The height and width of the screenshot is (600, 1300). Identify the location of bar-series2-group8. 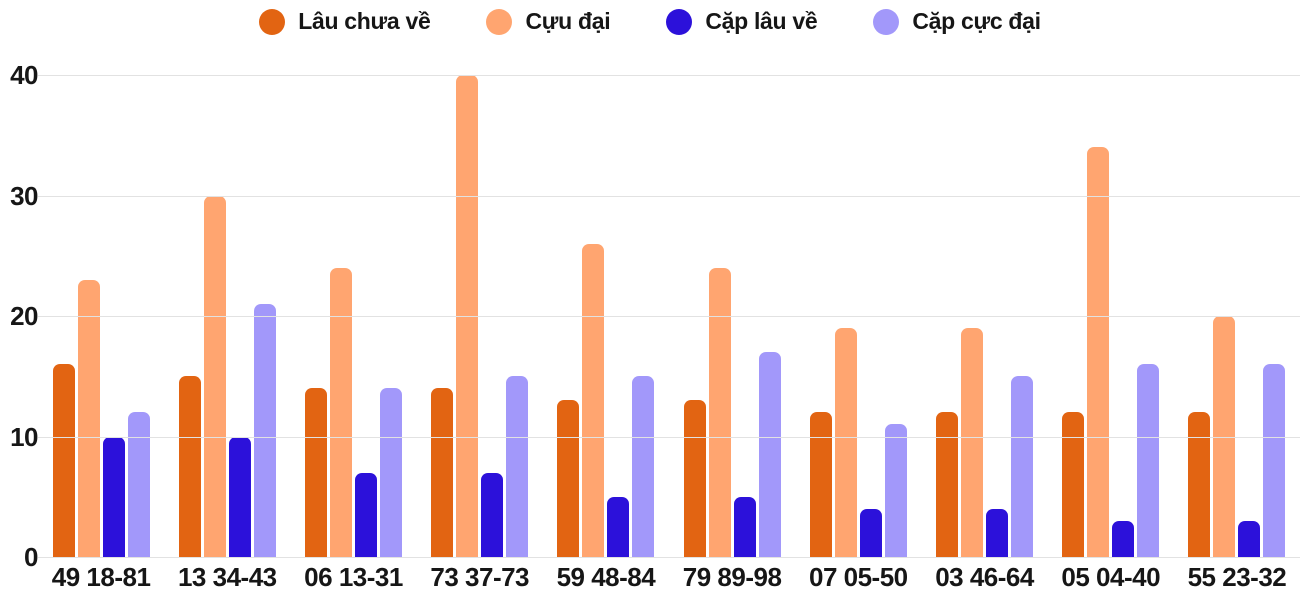
(972, 442).